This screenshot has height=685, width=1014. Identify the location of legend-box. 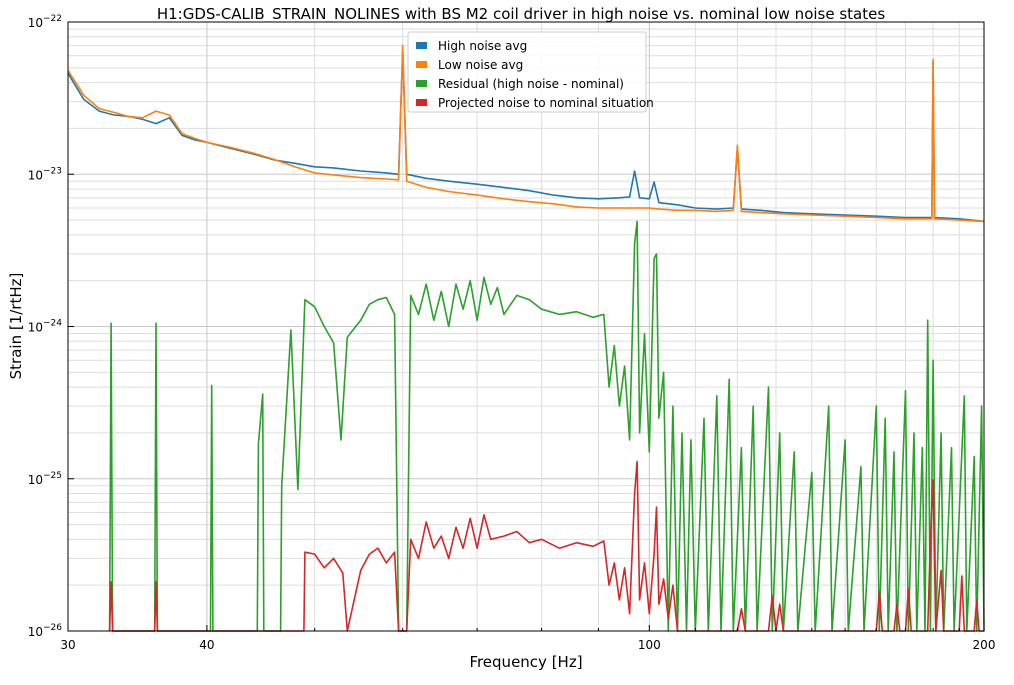
(527, 72).